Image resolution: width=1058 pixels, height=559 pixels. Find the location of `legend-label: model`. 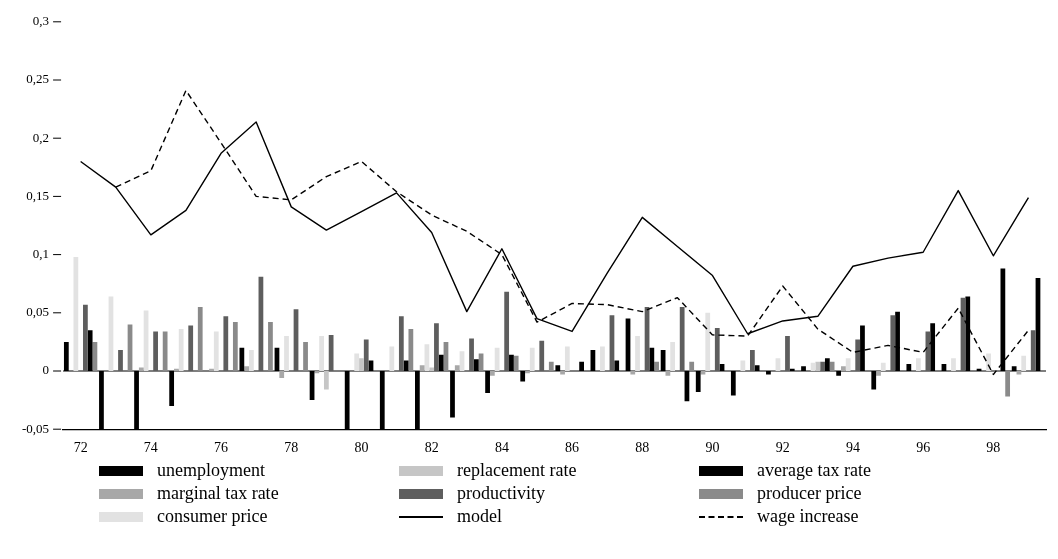

legend-label: model is located at coordinates (479, 516).